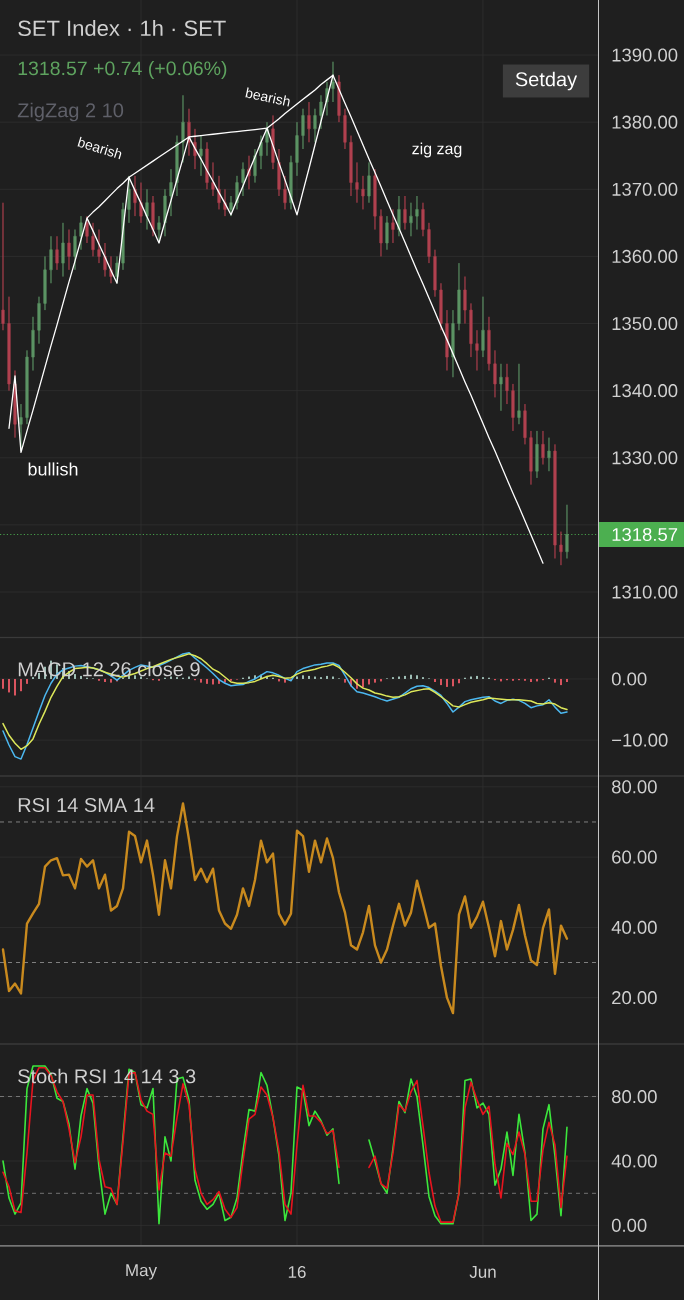 The image size is (684, 1300). Describe the element at coordinates (645, 323) in the screenshot. I see `y-tick-label: 1350.00` at that location.